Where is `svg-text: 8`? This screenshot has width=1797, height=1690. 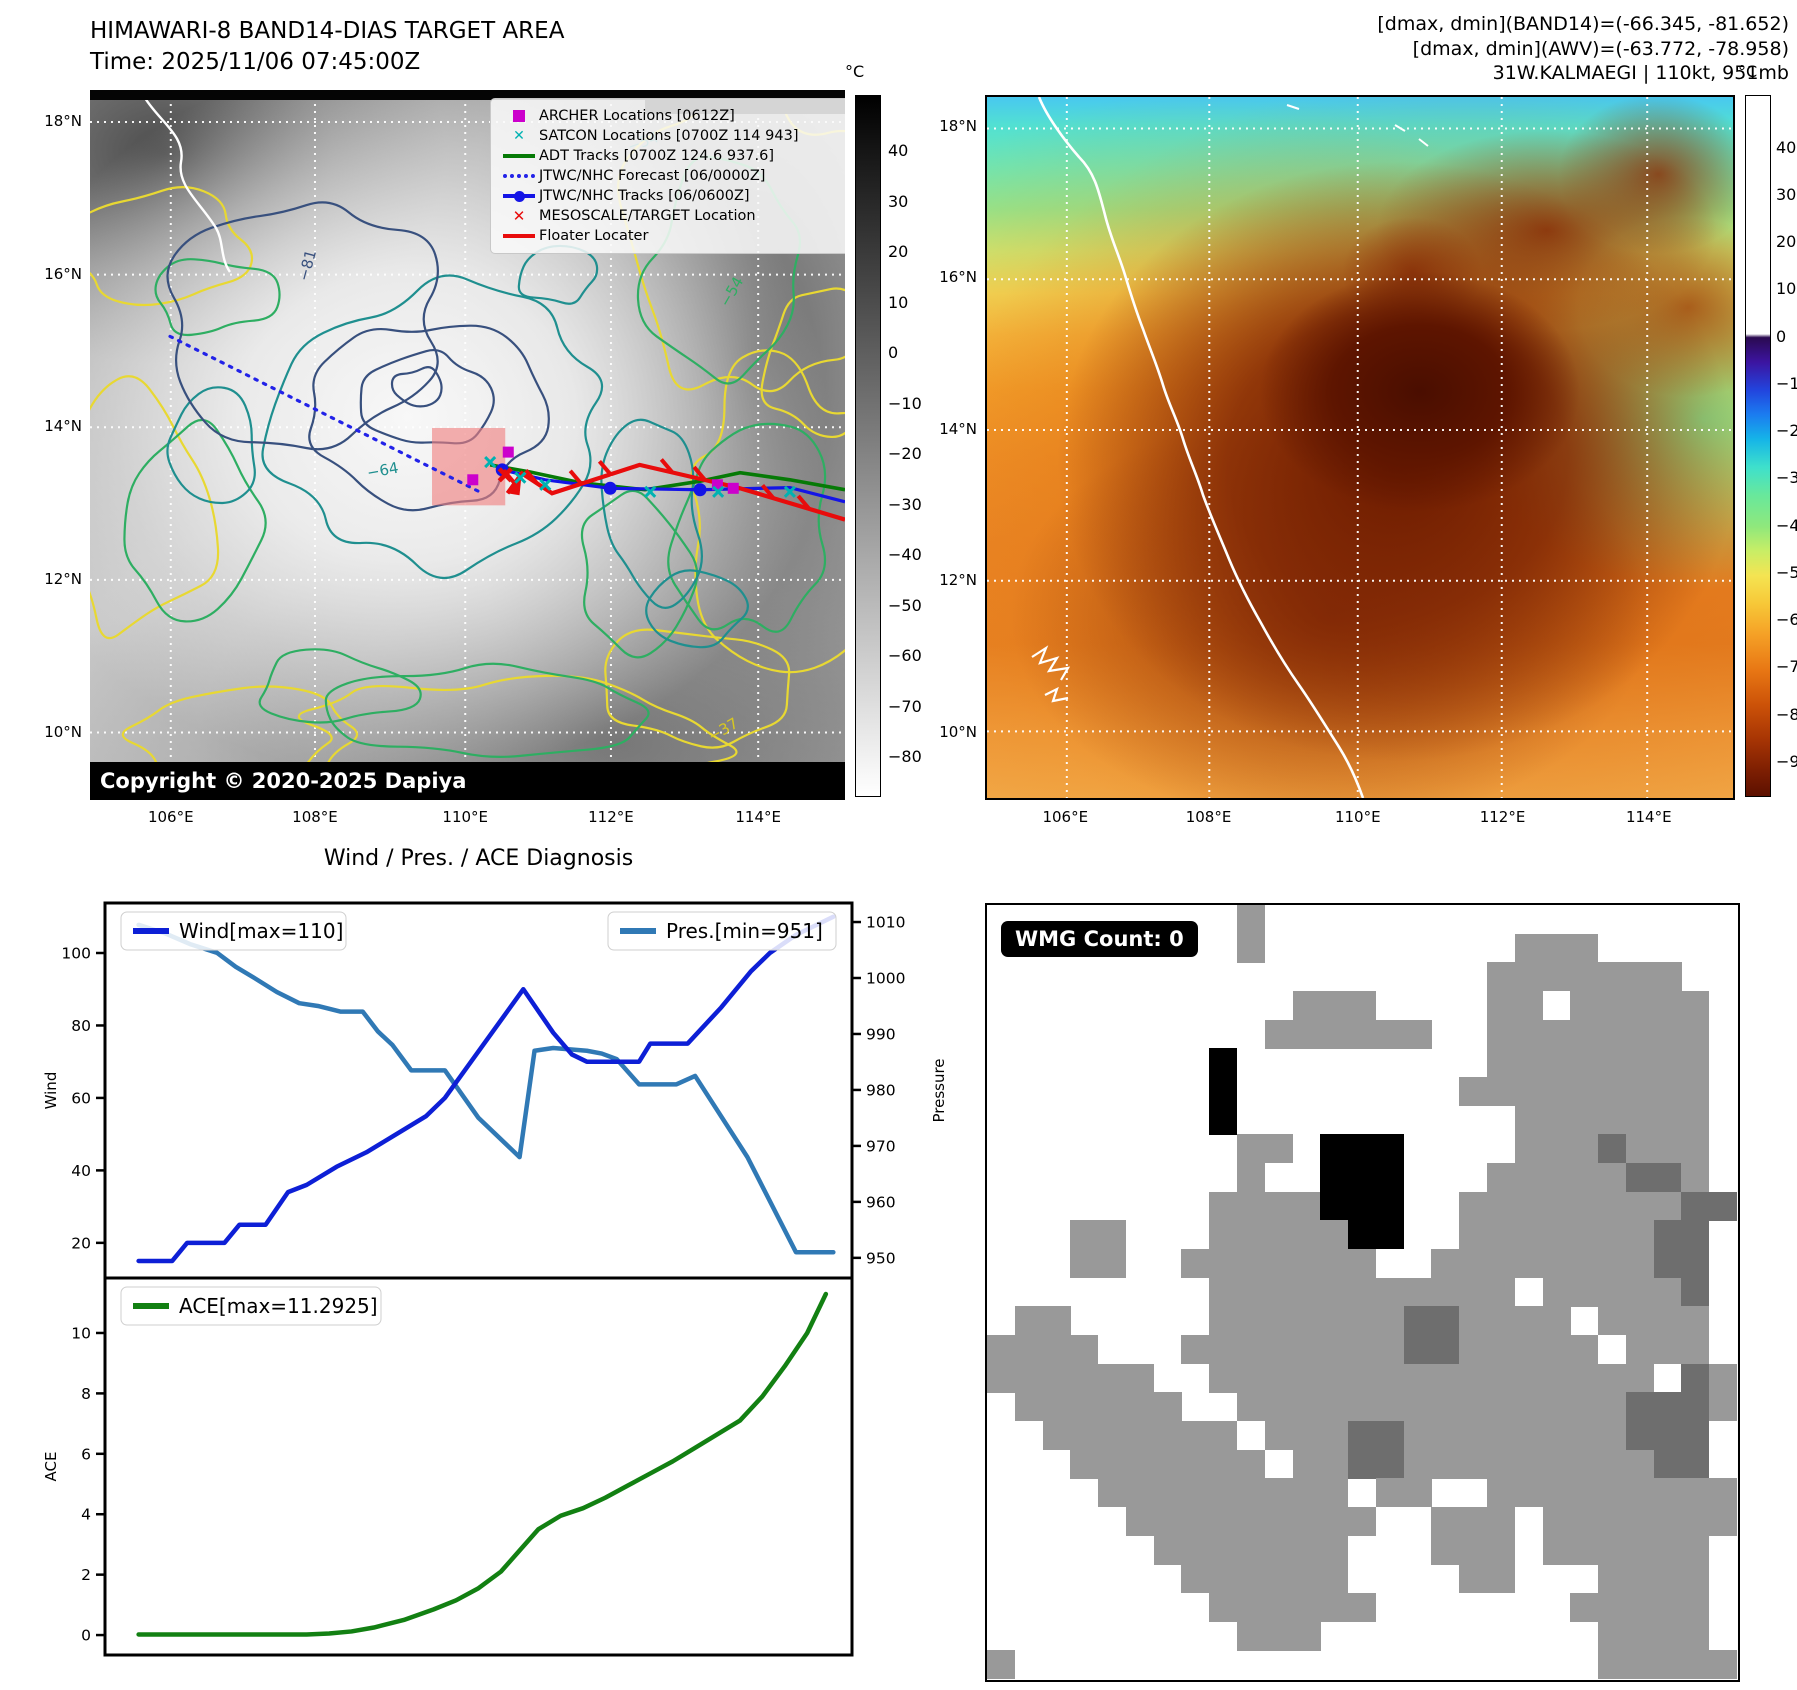
svg-text: 8 is located at coordinates (86, 1394).